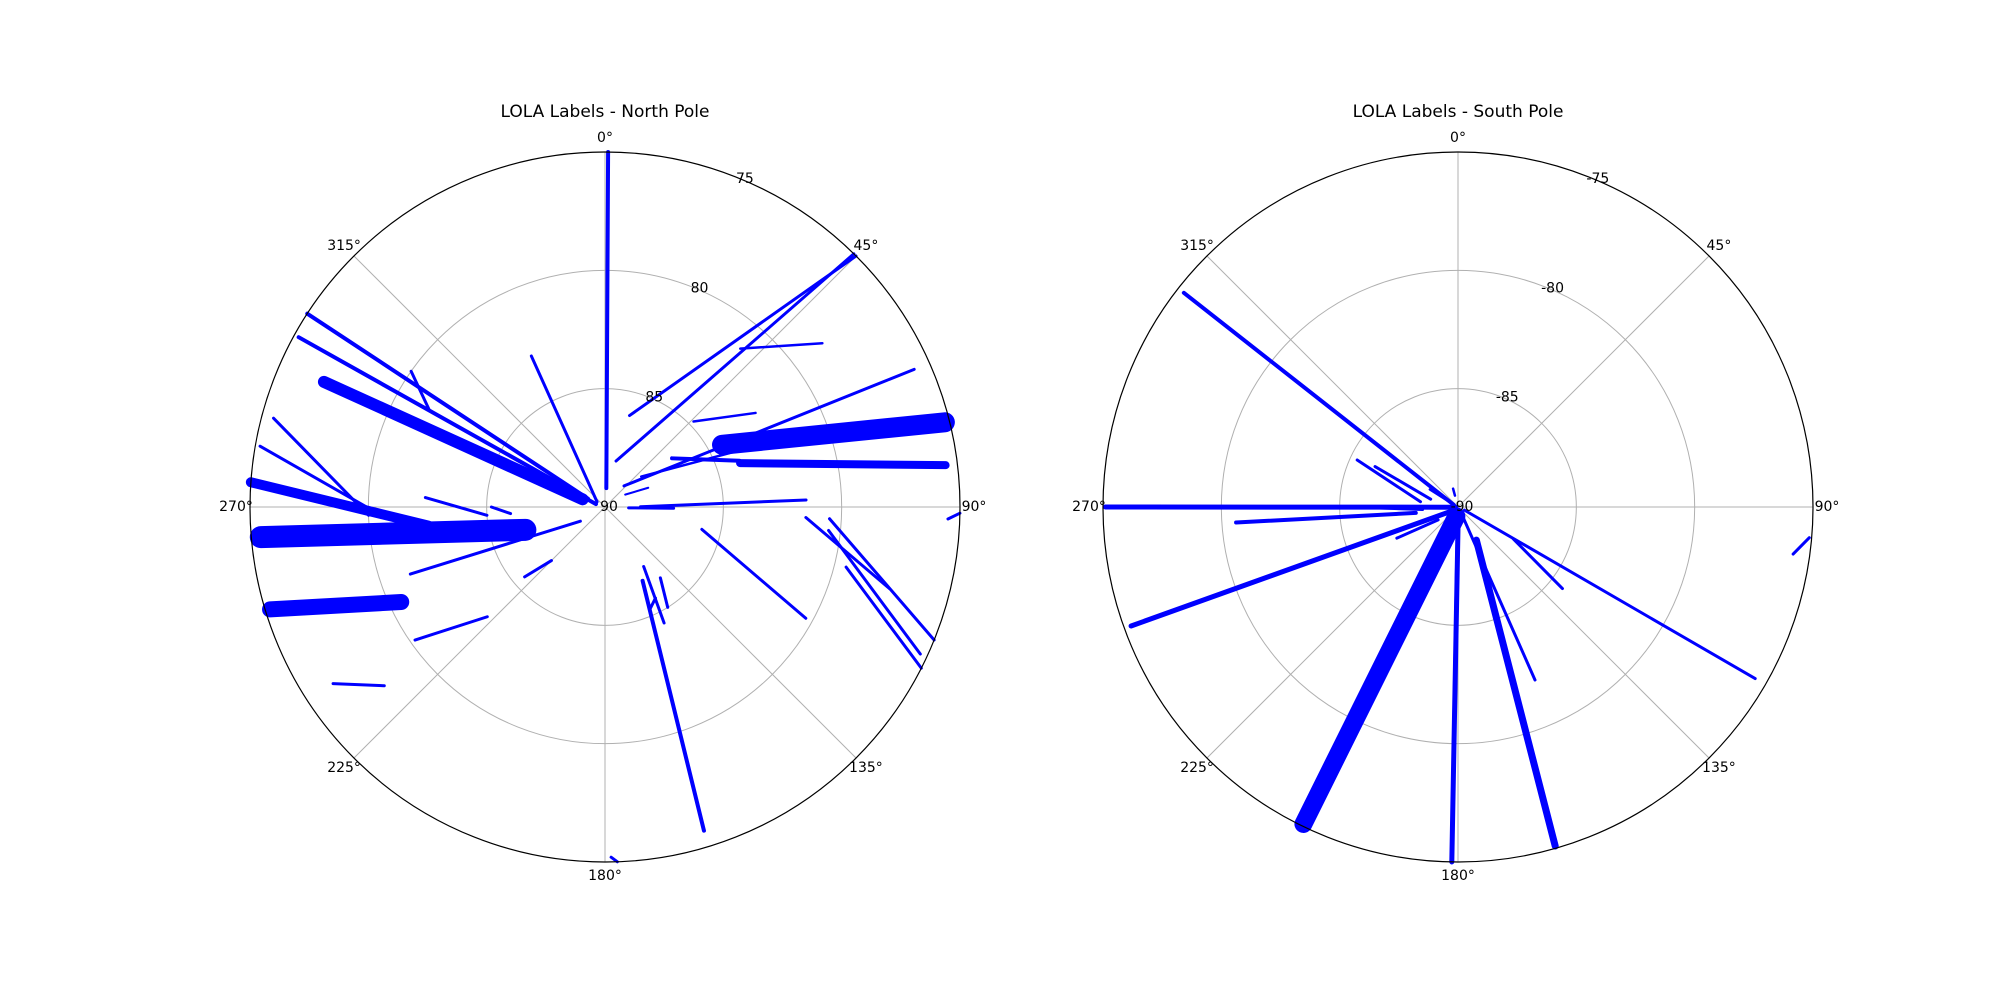 Image resolution: width=2000 pixels, height=1000 pixels. I want to click on radial-tick-label: -85, so click(1507, 398).